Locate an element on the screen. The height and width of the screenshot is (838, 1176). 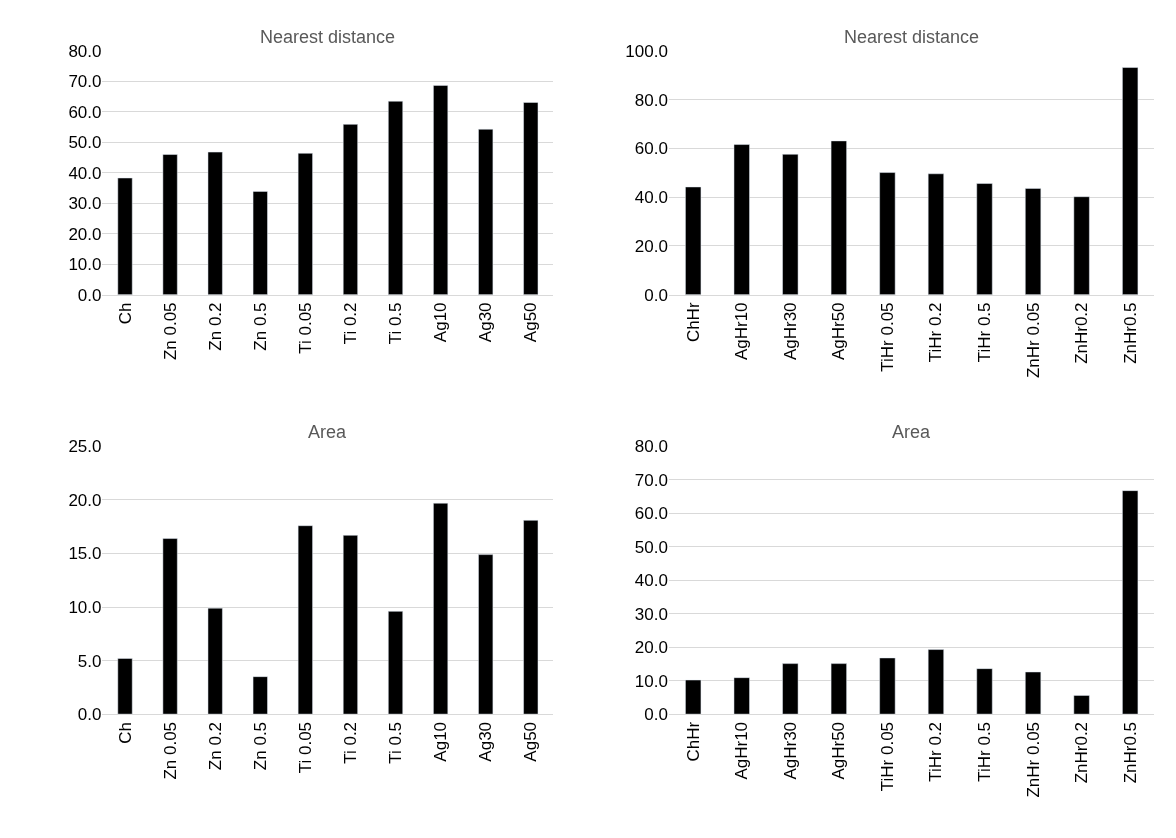
chart-title: Area is located at coordinates (912, 432).